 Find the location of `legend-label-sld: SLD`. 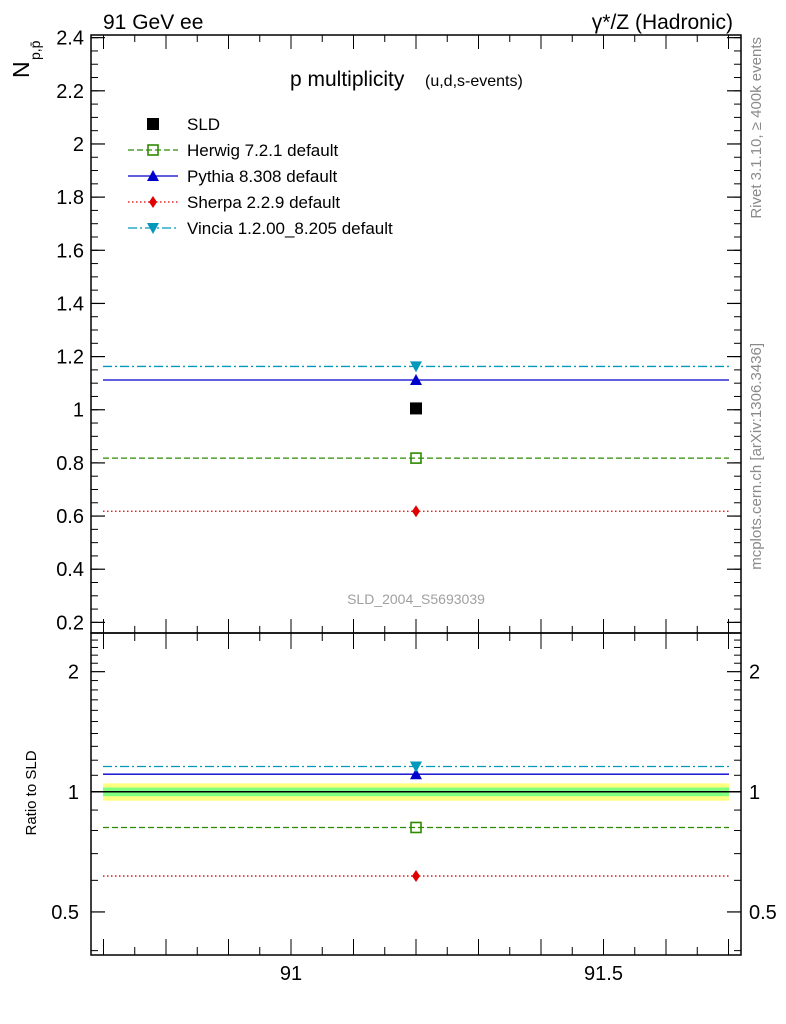

legend-label-sld: SLD is located at coordinates (203, 124).